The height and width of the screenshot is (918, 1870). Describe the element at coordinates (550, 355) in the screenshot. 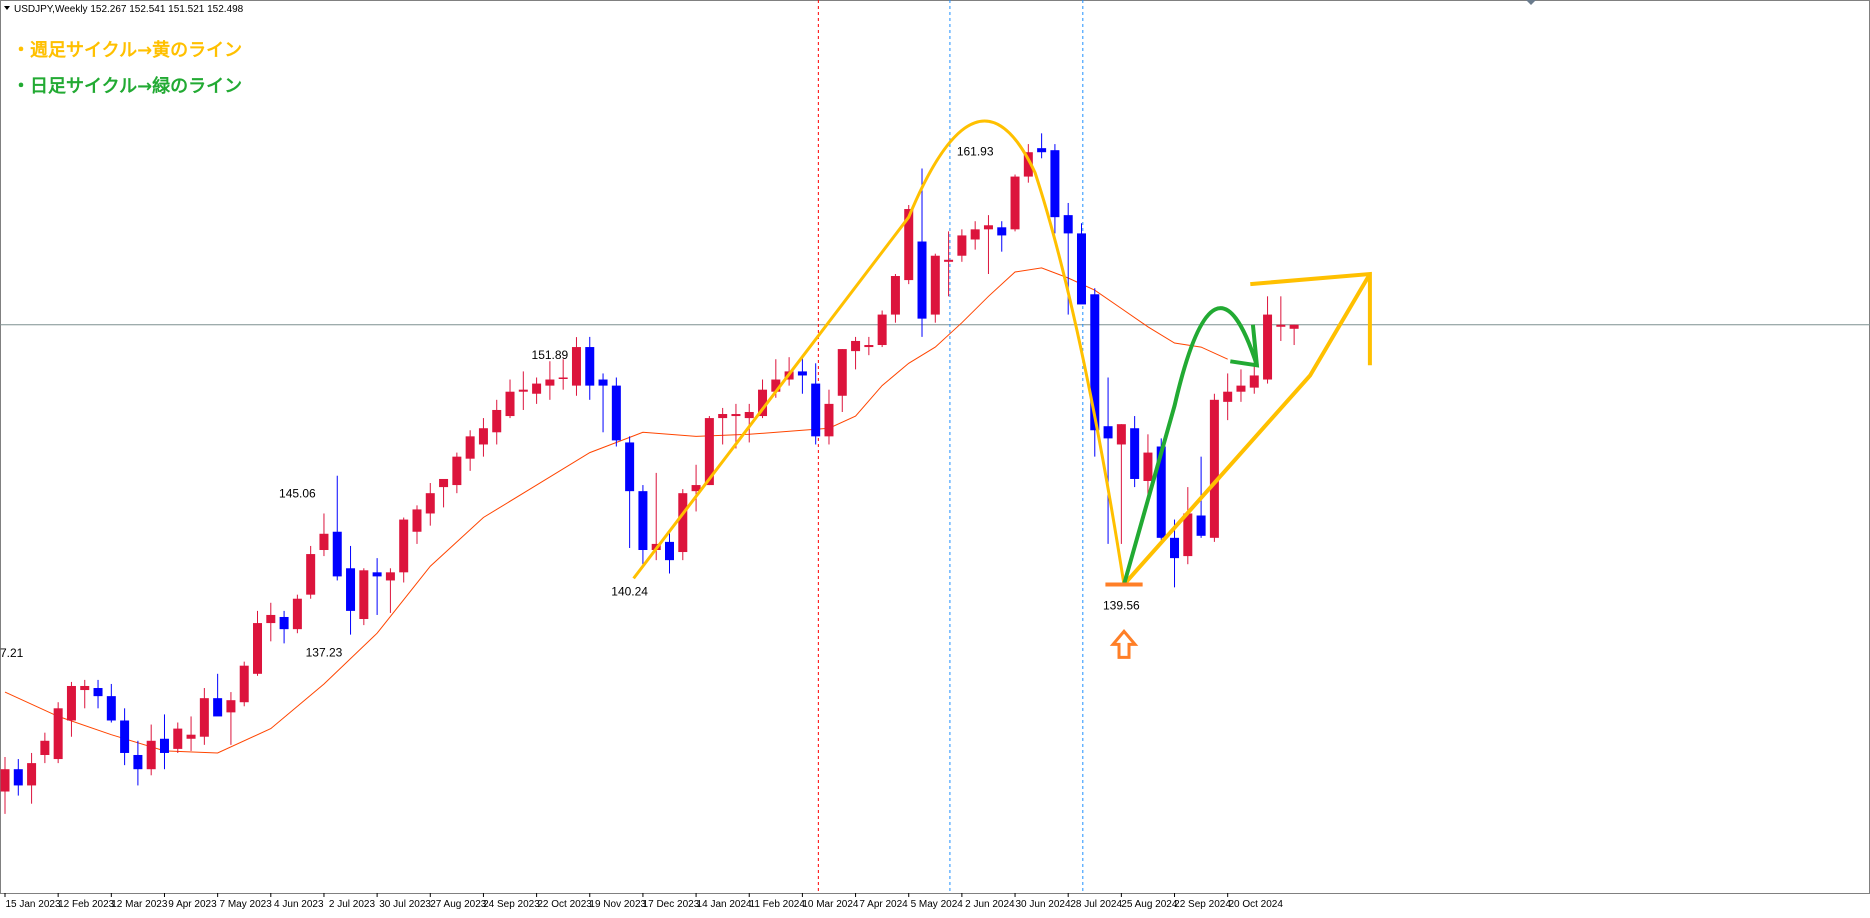

I see `price-label: 151.89` at that location.